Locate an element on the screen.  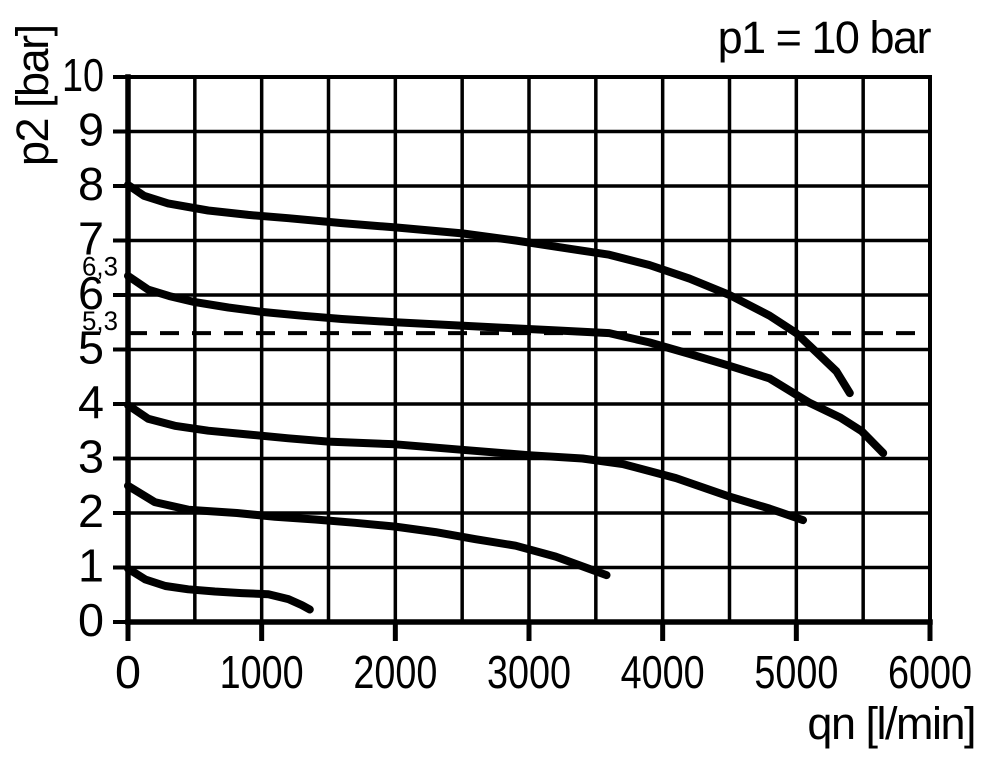
x-tick-label-4000: 4000 is located at coordinates (663, 672).